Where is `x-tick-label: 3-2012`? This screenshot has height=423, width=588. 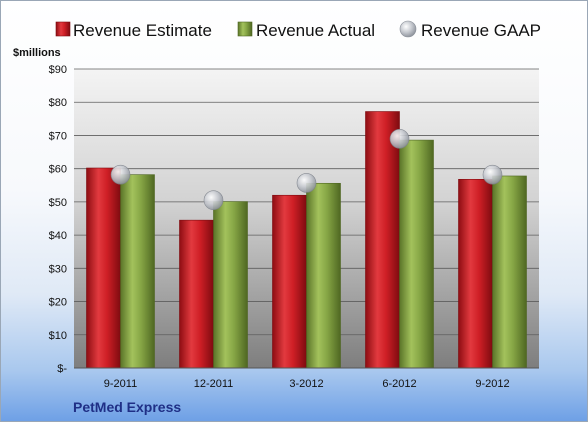
x-tick-label: 3-2012 is located at coordinates (306, 384).